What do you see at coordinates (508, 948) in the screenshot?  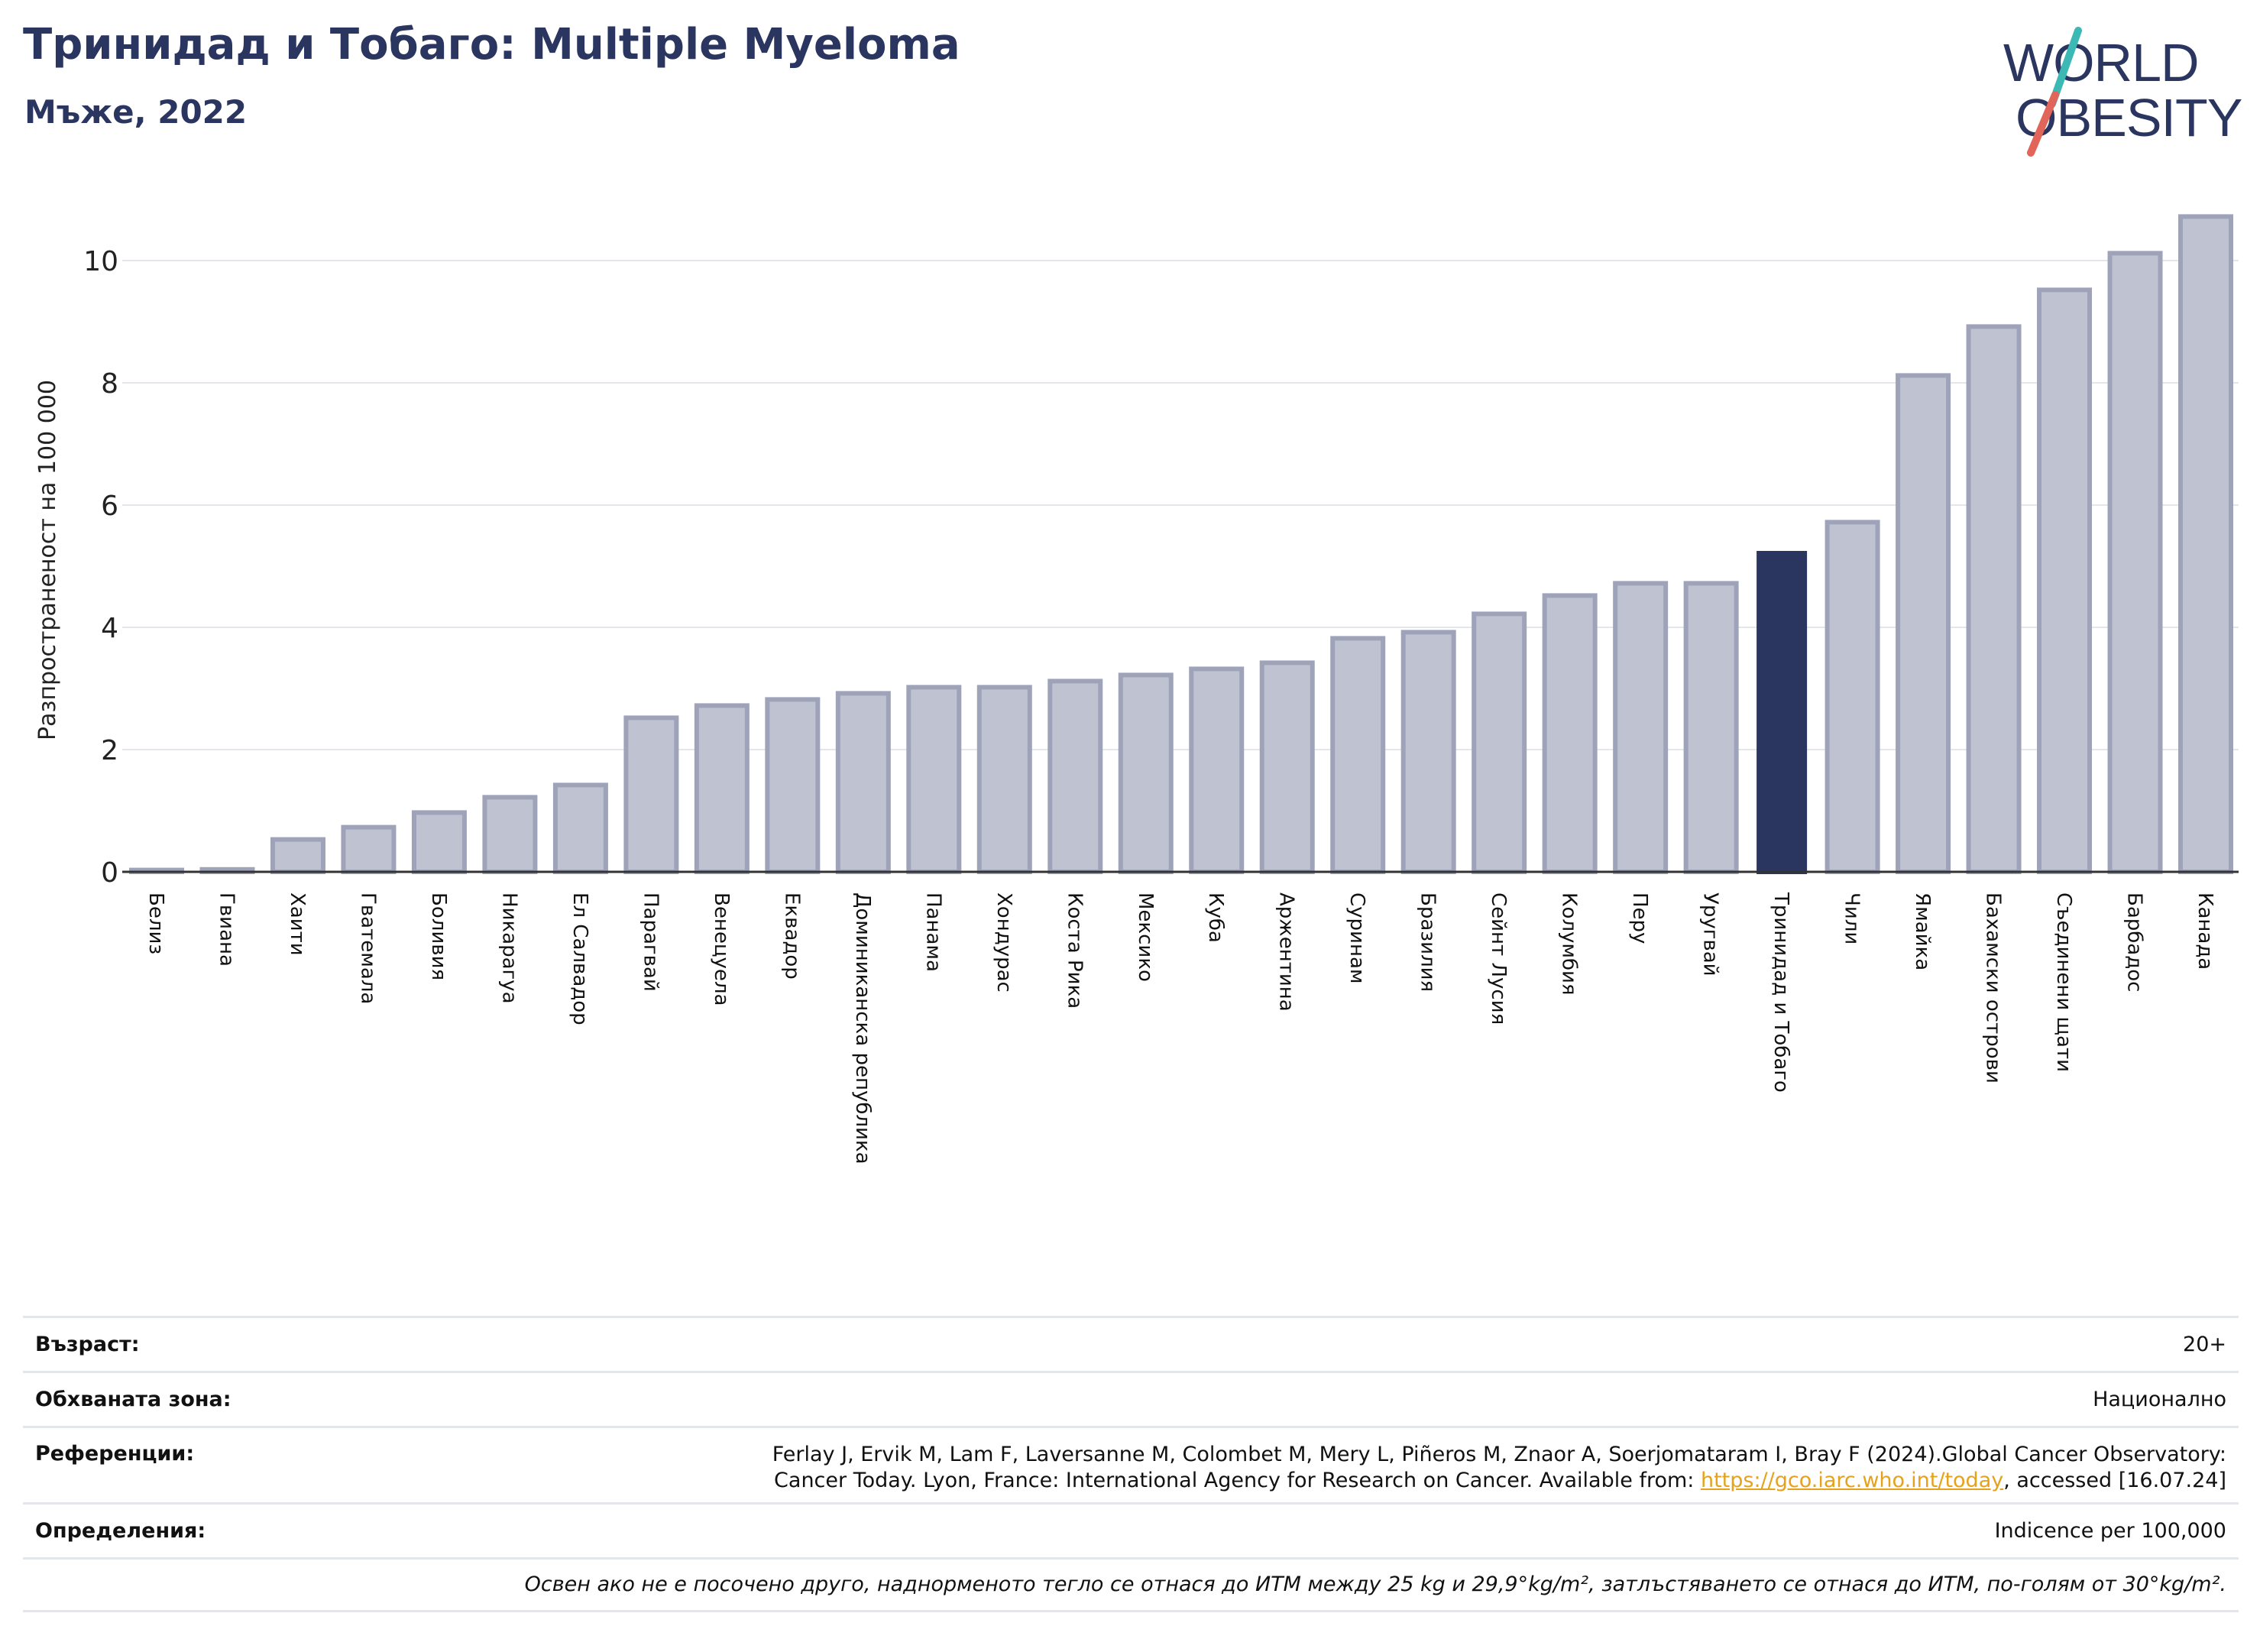 I see `x-tick-label: Никарагуа` at bounding box center [508, 948].